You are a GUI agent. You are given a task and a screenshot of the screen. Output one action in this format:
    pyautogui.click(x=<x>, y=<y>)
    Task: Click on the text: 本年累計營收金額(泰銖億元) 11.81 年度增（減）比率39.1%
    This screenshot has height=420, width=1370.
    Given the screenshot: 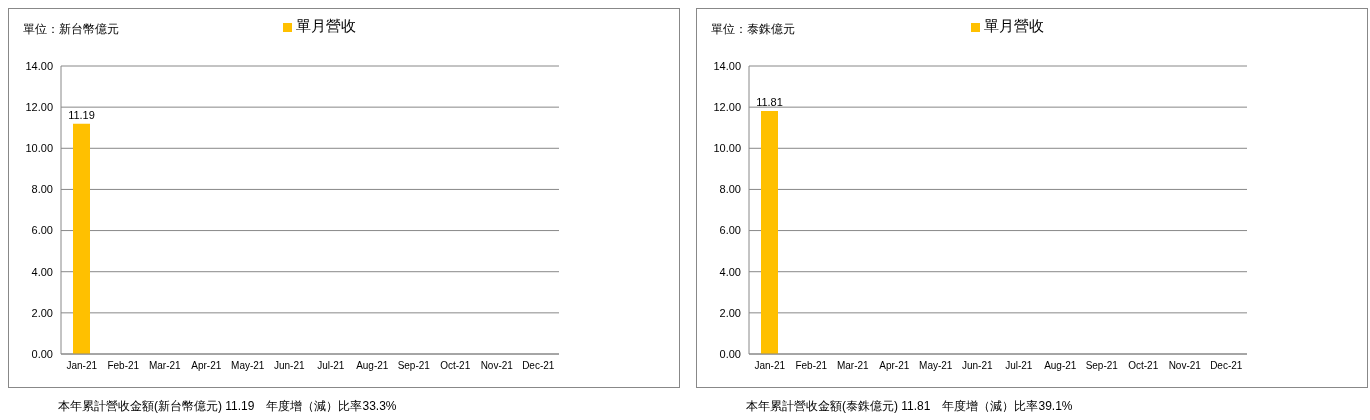 What is the action you would take?
    pyautogui.click(x=910, y=406)
    